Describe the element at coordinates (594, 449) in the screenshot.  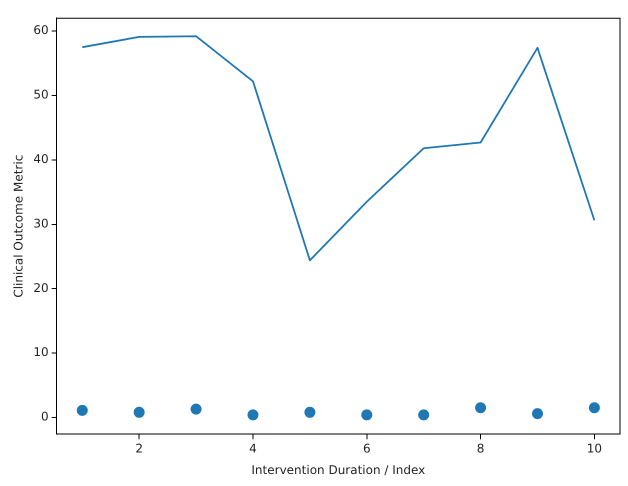
I see `x-tick-label: 10` at that location.